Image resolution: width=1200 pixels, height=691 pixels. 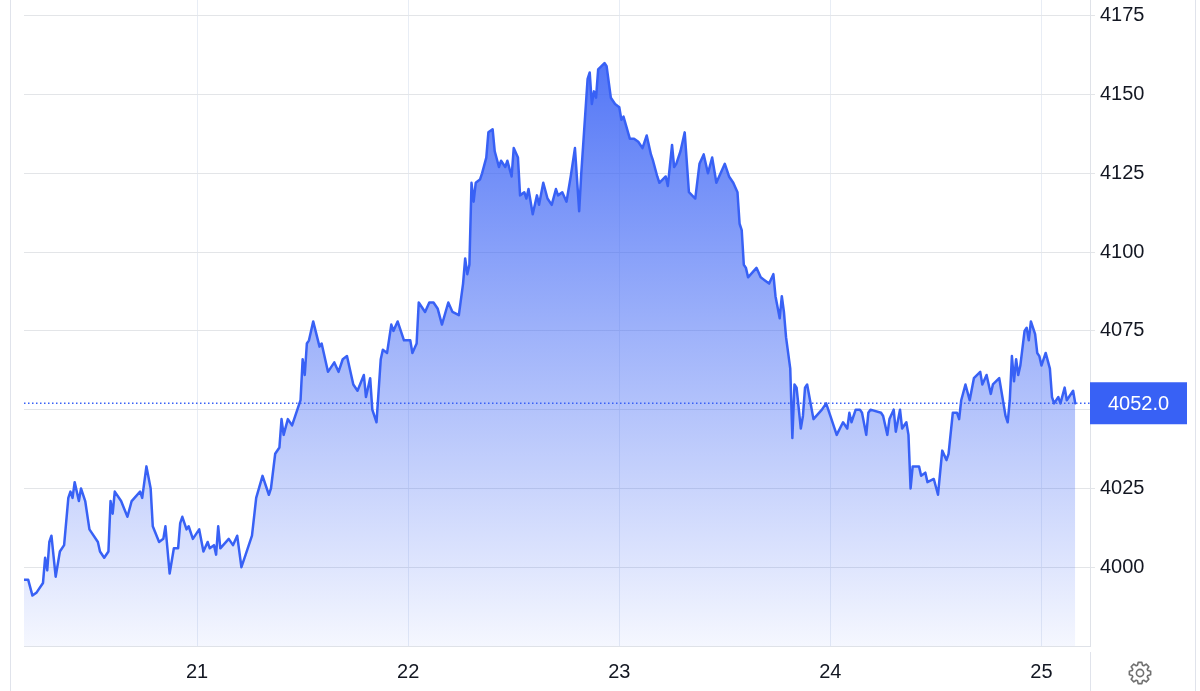 I want to click on y-tick-label: 4075, so click(x=1122, y=329).